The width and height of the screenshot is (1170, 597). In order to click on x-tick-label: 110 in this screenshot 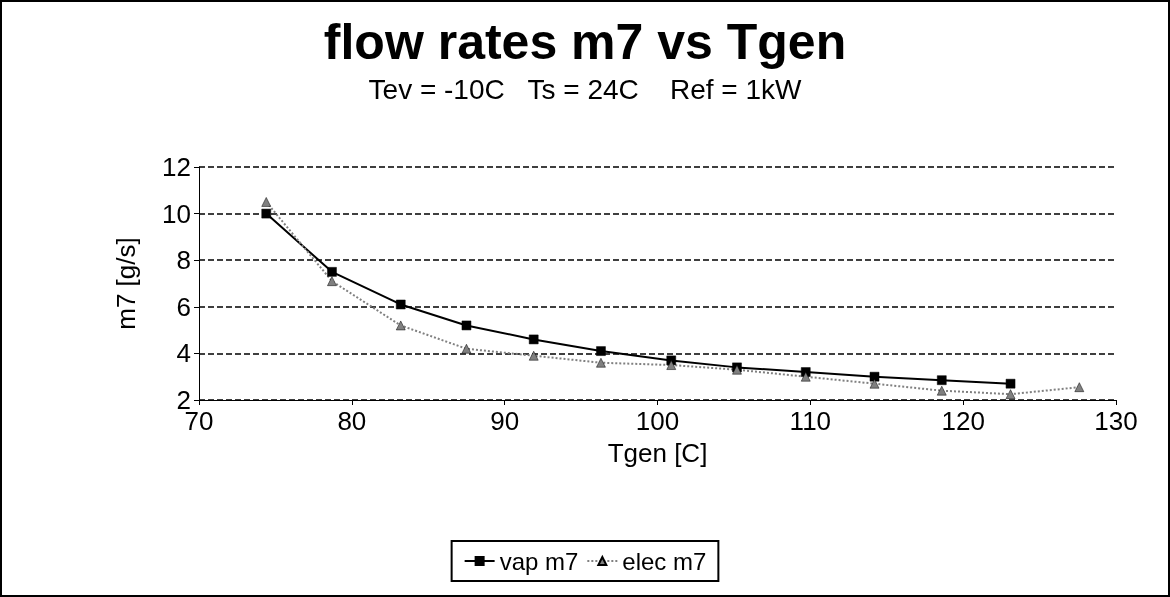, I will do `click(810, 421)`.